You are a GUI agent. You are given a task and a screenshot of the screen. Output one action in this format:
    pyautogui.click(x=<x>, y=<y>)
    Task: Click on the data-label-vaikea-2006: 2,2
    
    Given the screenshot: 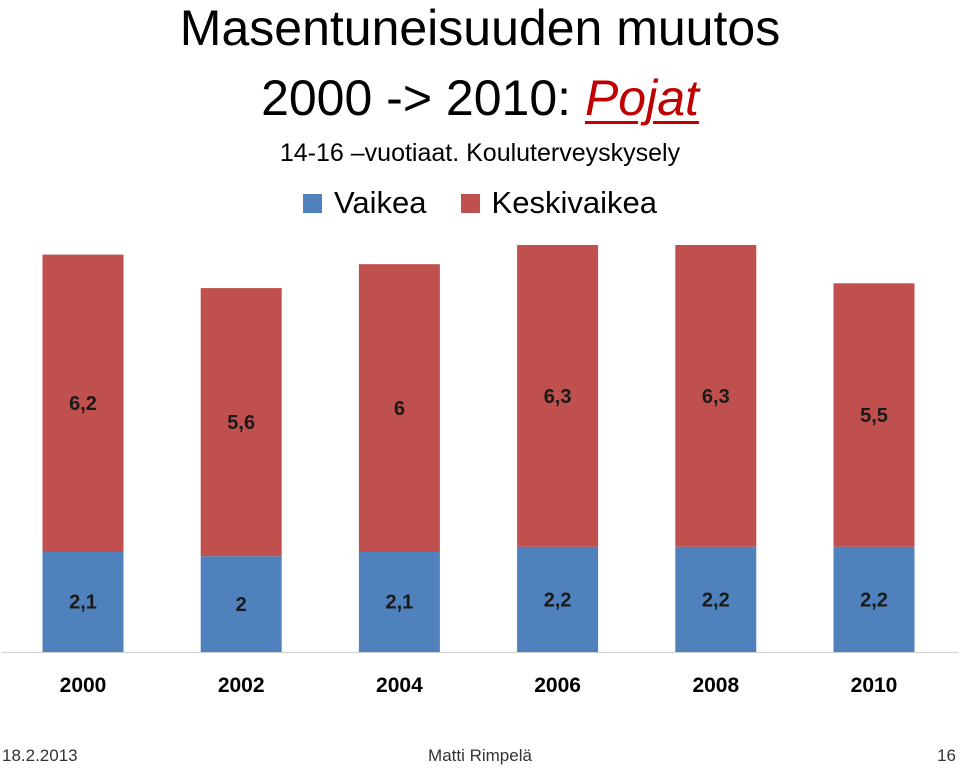 What is the action you would take?
    pyautogui.click(x=558, y=600)
    